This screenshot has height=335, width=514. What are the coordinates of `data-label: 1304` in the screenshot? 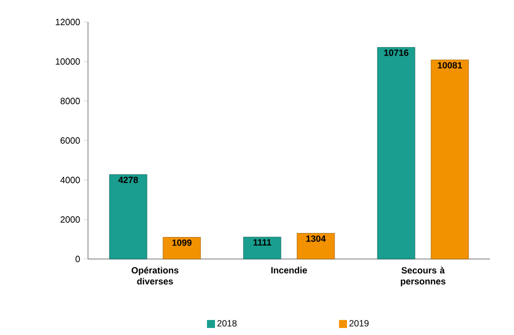 It's located at (316, 238).